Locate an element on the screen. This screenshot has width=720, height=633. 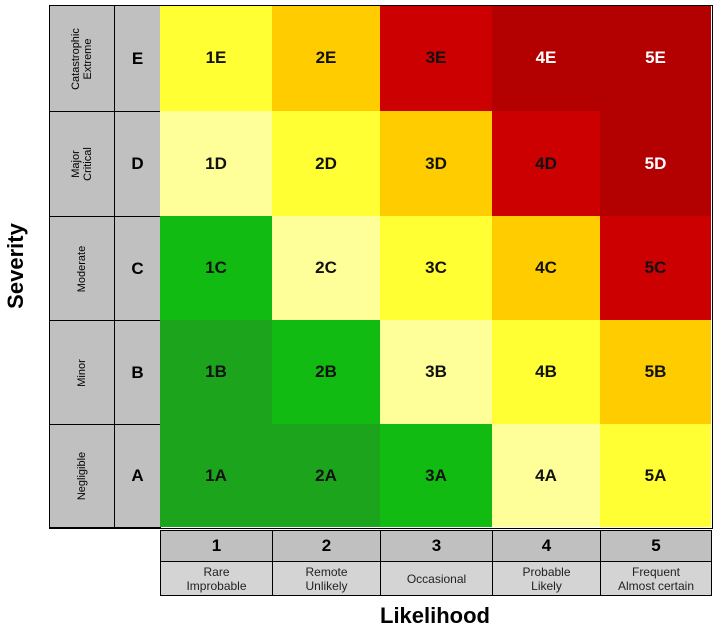
risk-cell-1b: 1B is located at coordinates (216, 372).